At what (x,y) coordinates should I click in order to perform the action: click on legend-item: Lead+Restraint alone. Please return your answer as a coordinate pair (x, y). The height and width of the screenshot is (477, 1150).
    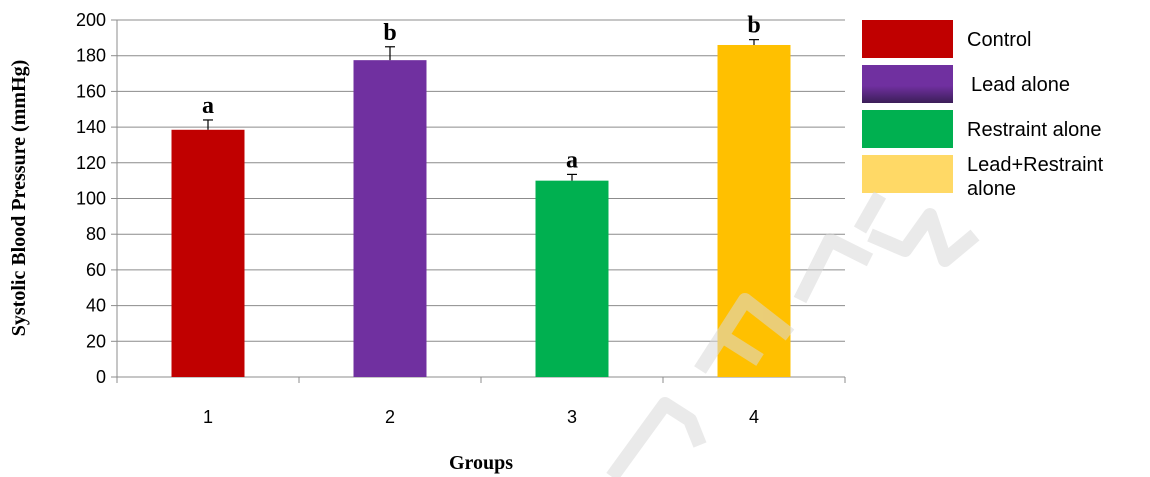
    Looking at the image, I should click on (1002, 177).